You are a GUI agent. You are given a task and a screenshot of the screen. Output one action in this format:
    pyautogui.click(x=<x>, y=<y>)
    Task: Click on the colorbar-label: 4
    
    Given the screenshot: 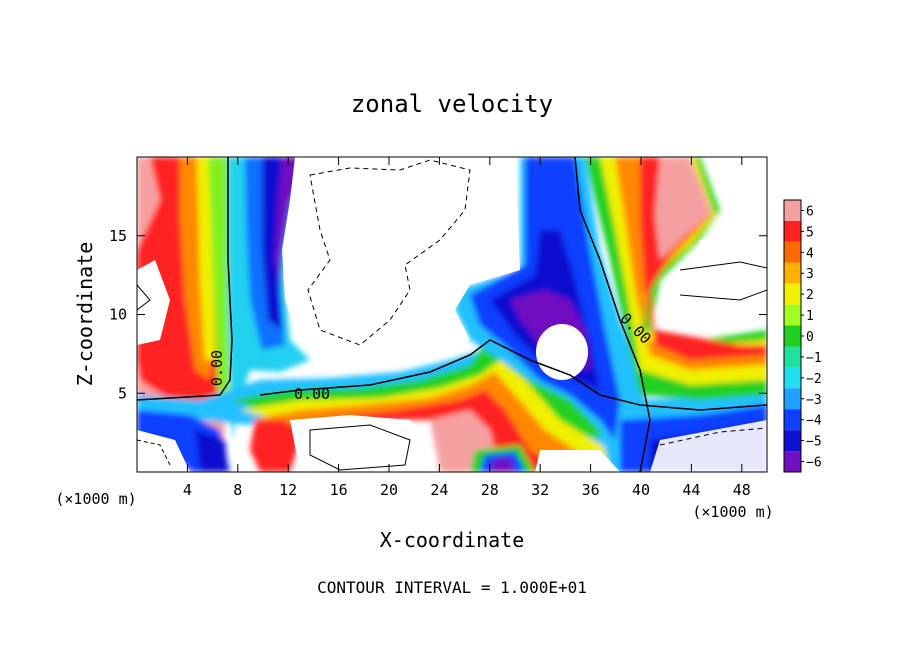 What is the action you would take?
    pyautogui.click(x=810, y=253)
    